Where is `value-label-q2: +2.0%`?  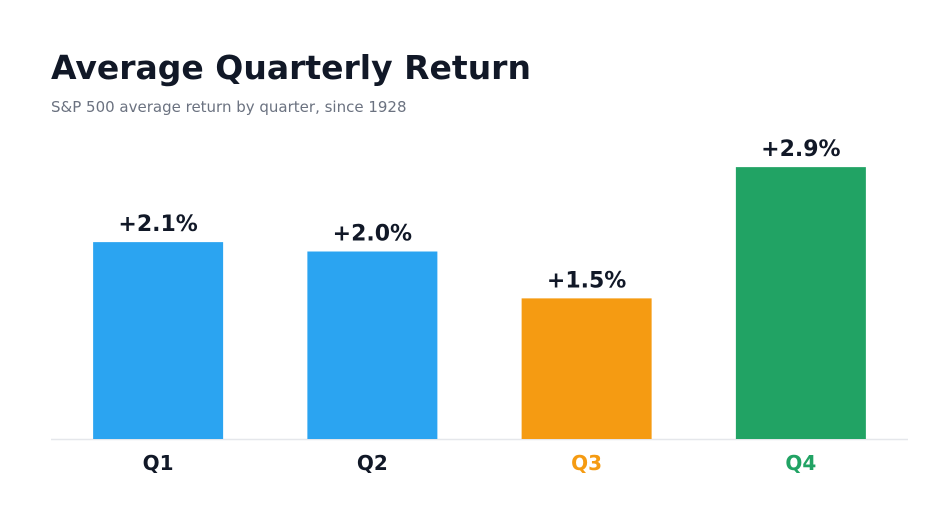 value-label-q2: +2.0% is located at coordinates (372, 234).